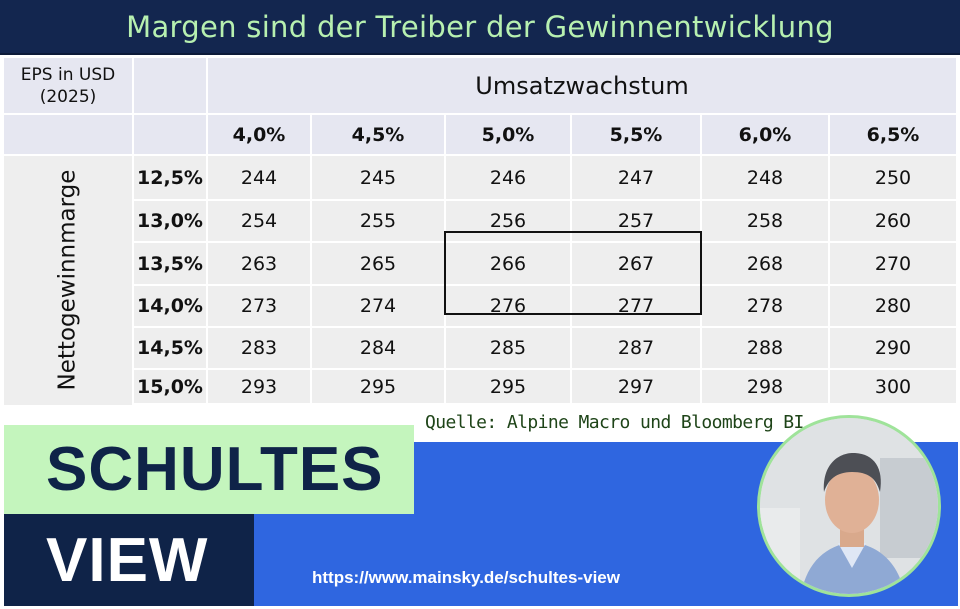 This screenshot has width=960, height=609. Describe the element at coordinates (508, 134) in the screenshot. I see `col-header: 5,0%` at that location.